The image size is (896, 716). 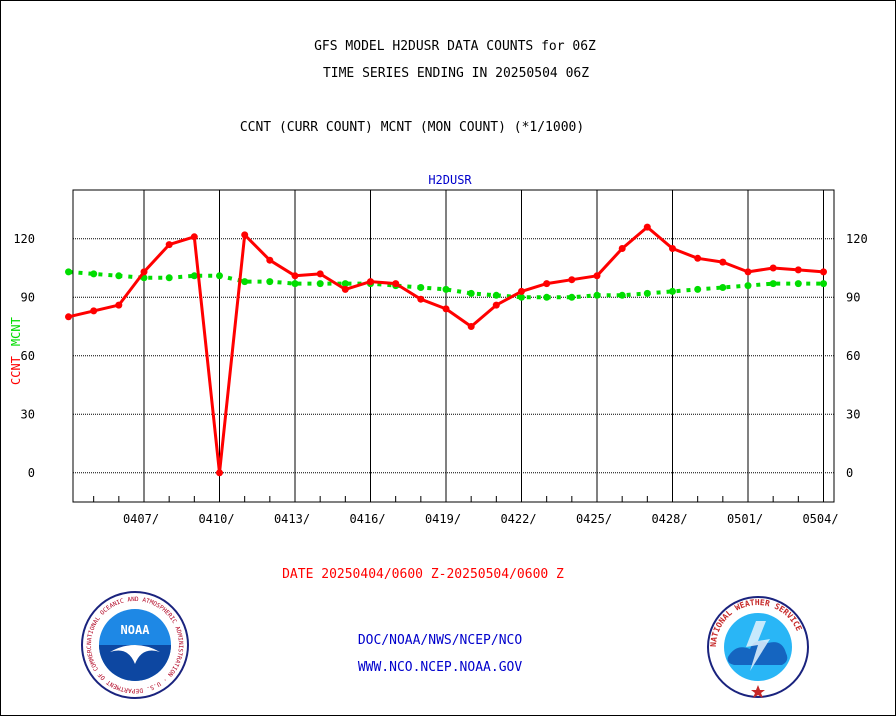 What do you see at coordinates (28, 414) in the screenshot?
I see `y-tick-label-left: 30` at bounding box center [28, 414].